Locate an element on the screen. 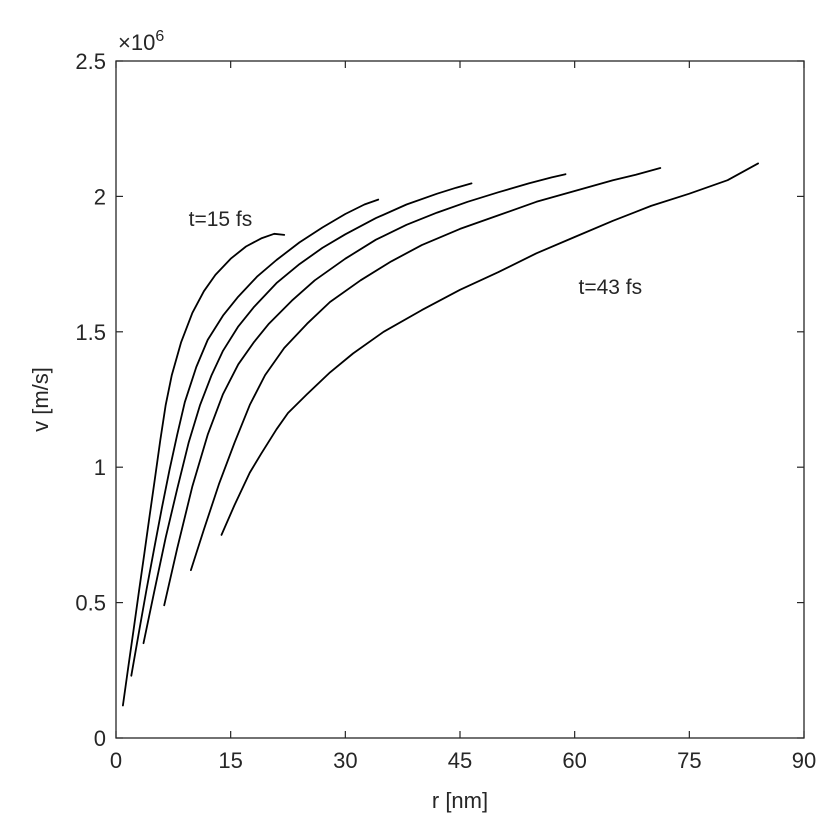 The width and height of the screenshot is (830, 830). x-tick-label: 45 is located at coordinates (460, 760).